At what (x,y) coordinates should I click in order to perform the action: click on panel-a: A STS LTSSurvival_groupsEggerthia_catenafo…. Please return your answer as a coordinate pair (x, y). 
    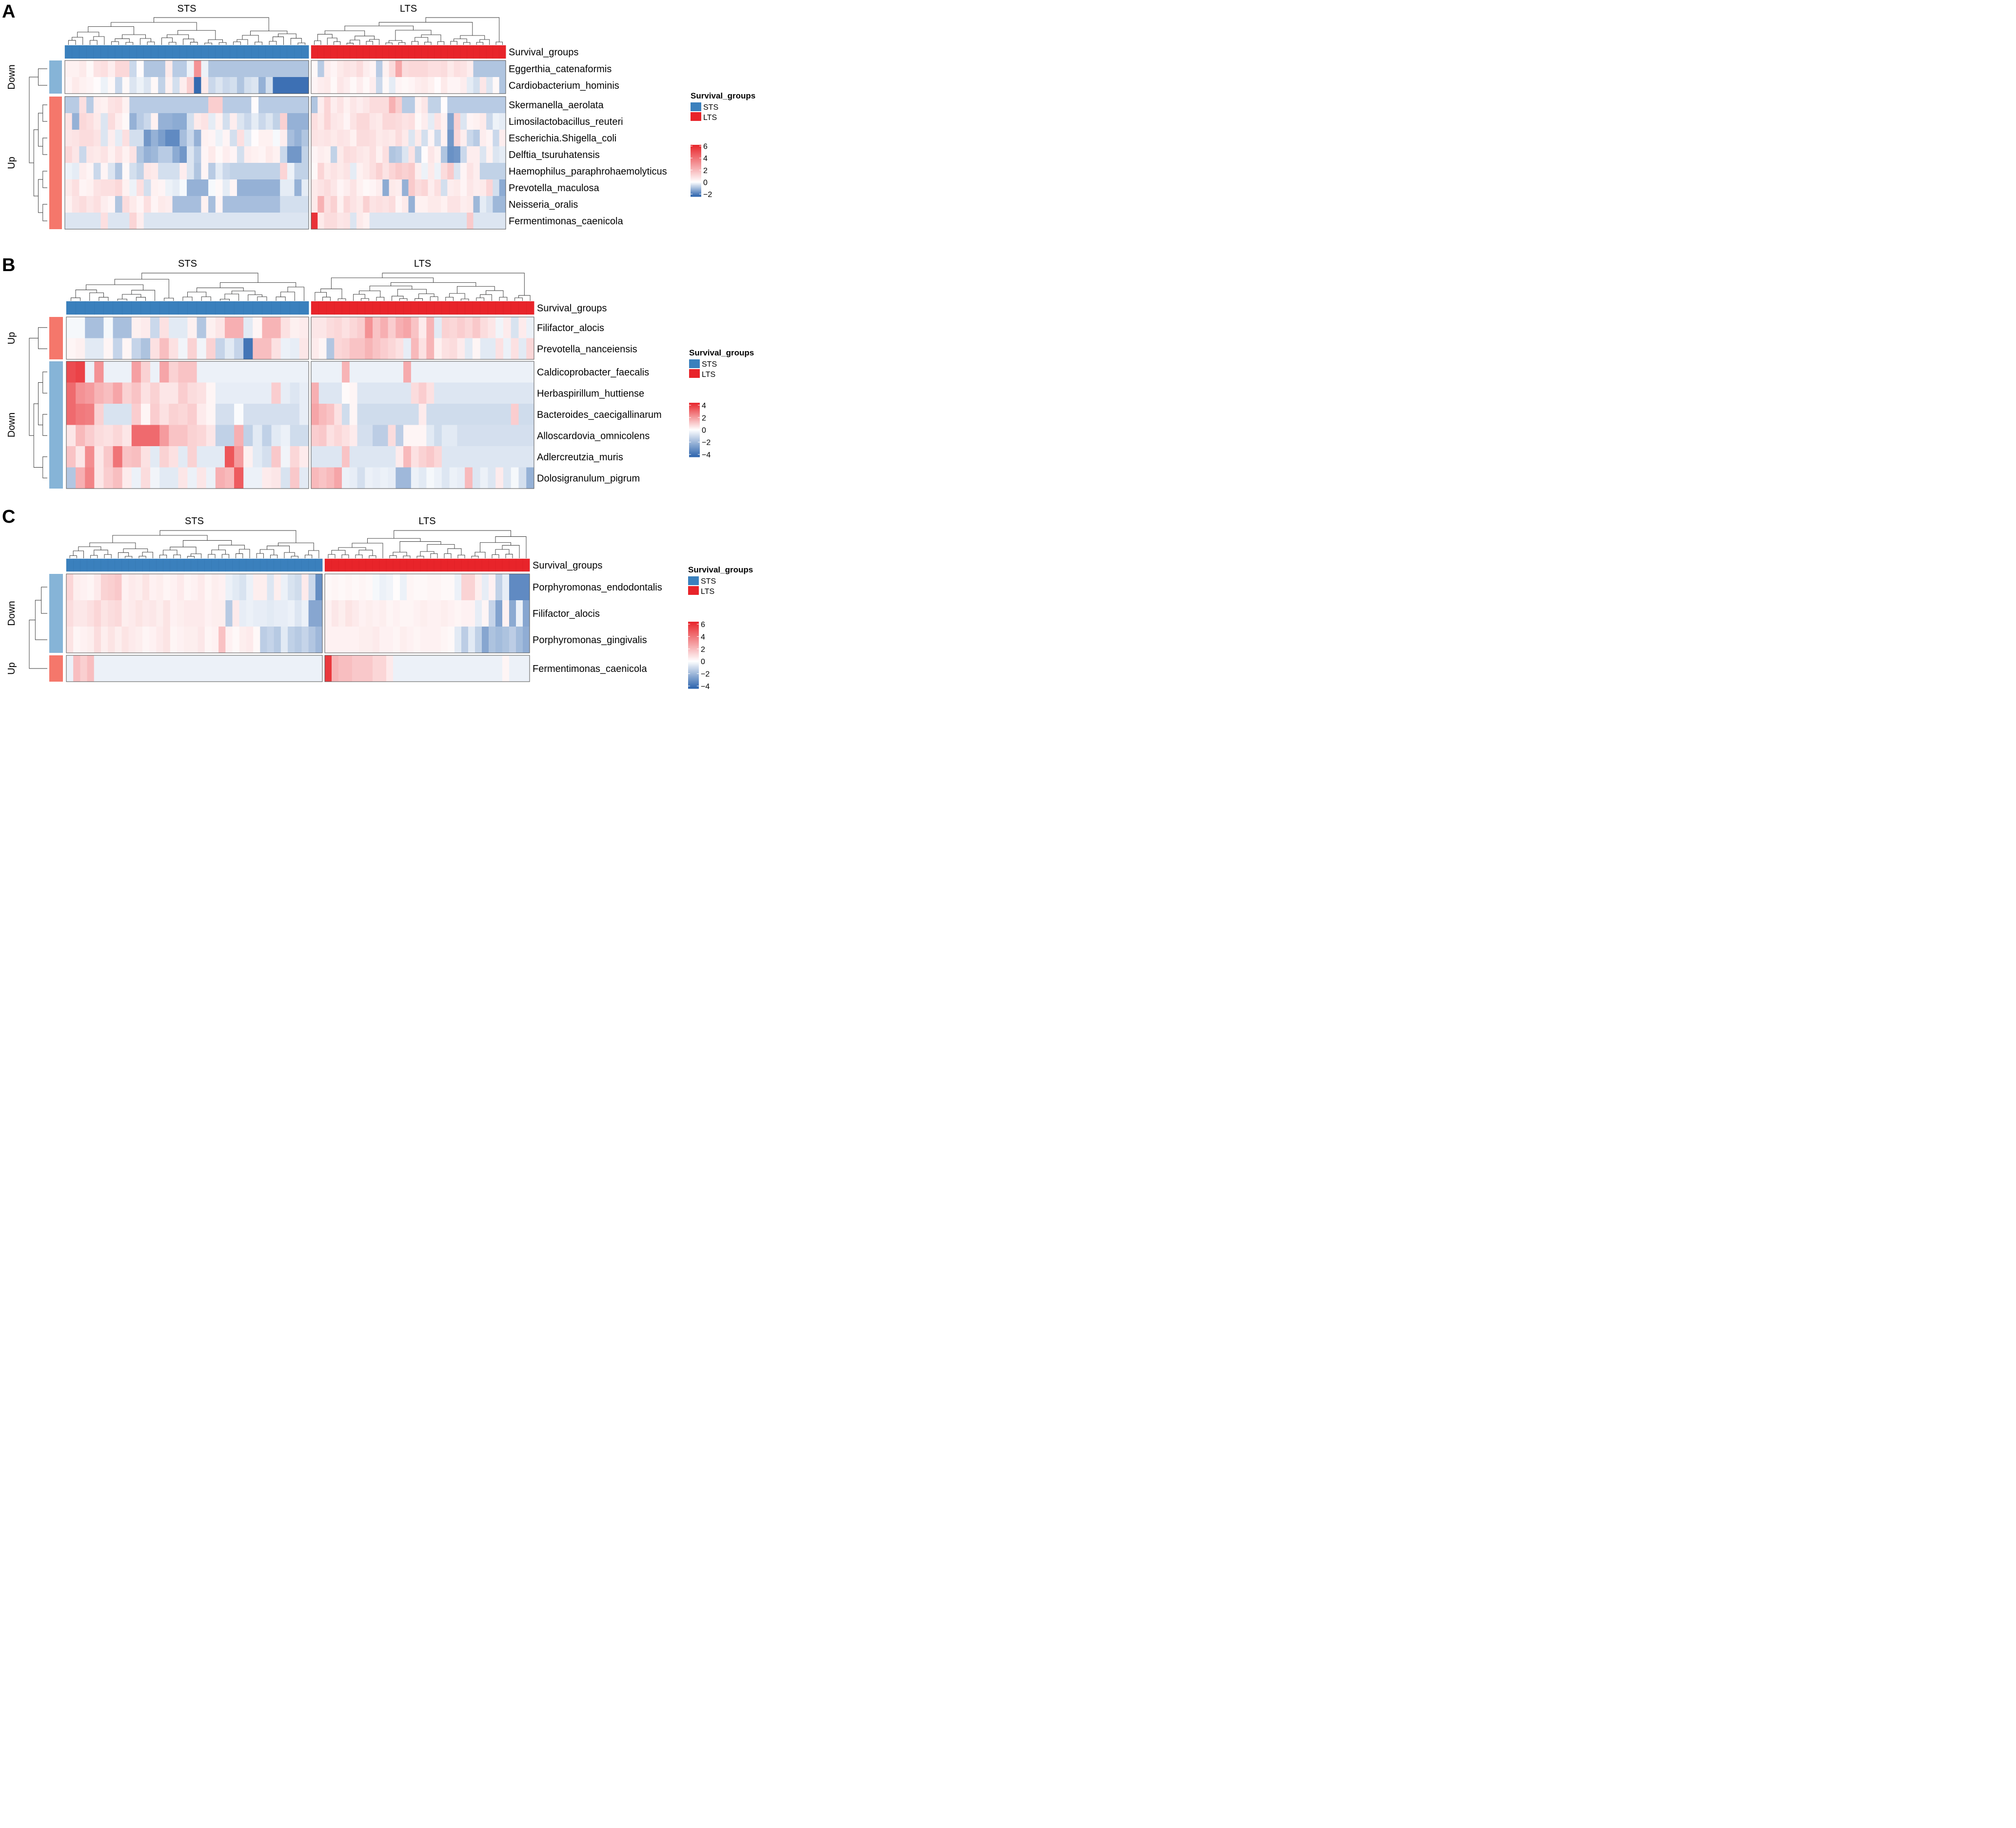
    Looking at the image, I should click on (378, 115).